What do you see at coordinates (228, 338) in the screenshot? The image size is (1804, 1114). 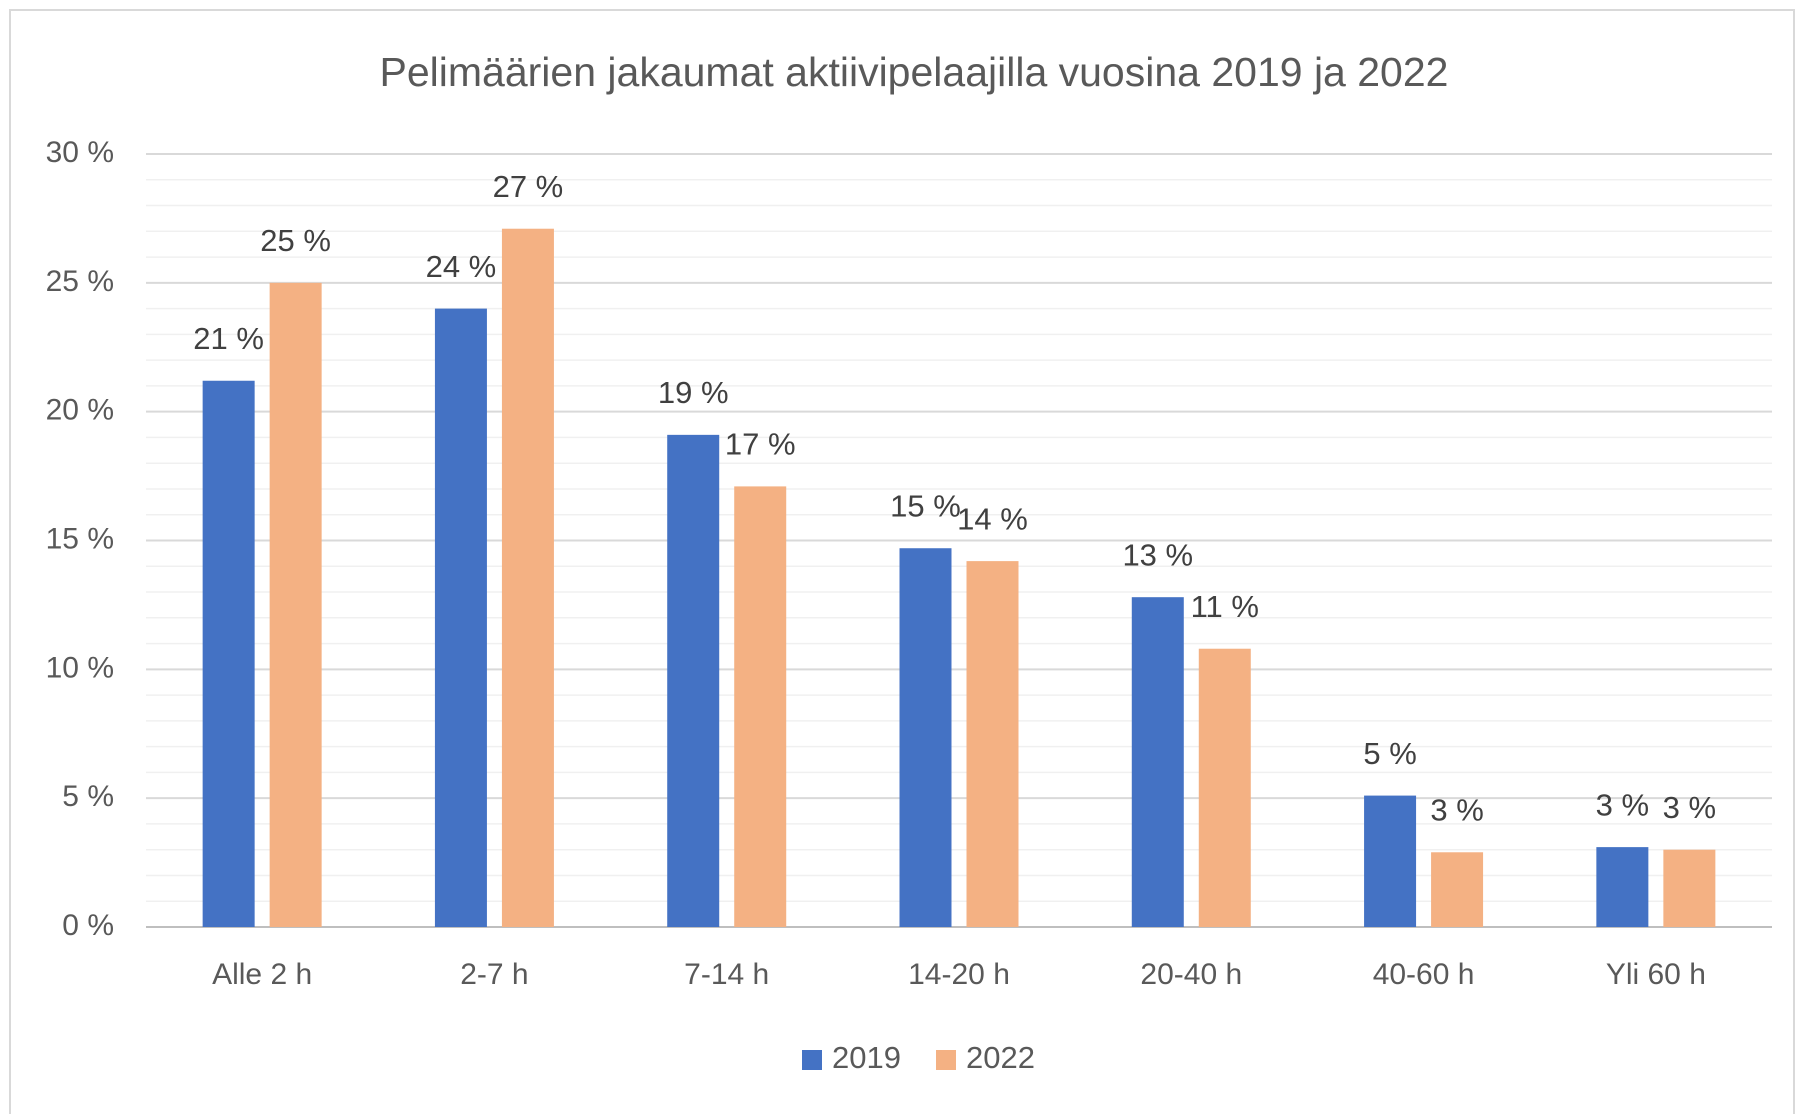 I see `data-label: 21 %` at bounding box center [228, 338].